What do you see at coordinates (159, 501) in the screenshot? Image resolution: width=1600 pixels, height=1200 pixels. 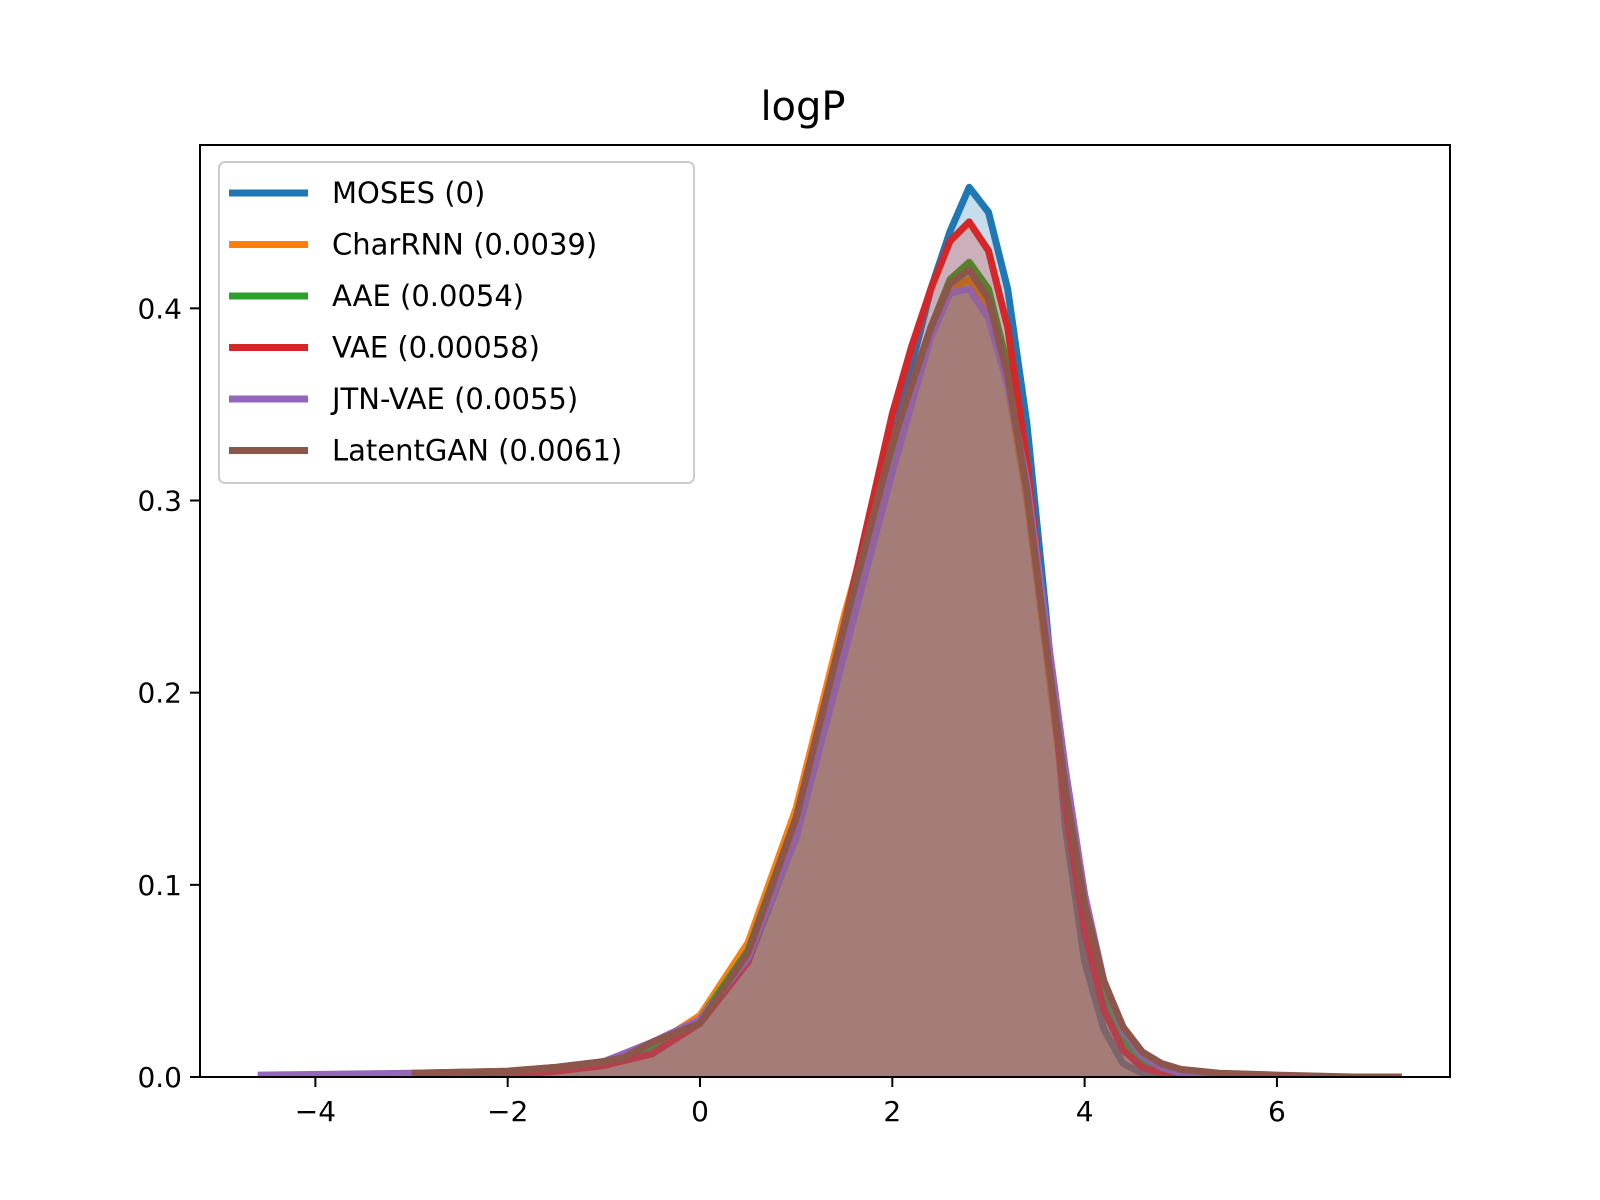 I see `y-tick-label: 0.3` at bounding box center [159, 501].